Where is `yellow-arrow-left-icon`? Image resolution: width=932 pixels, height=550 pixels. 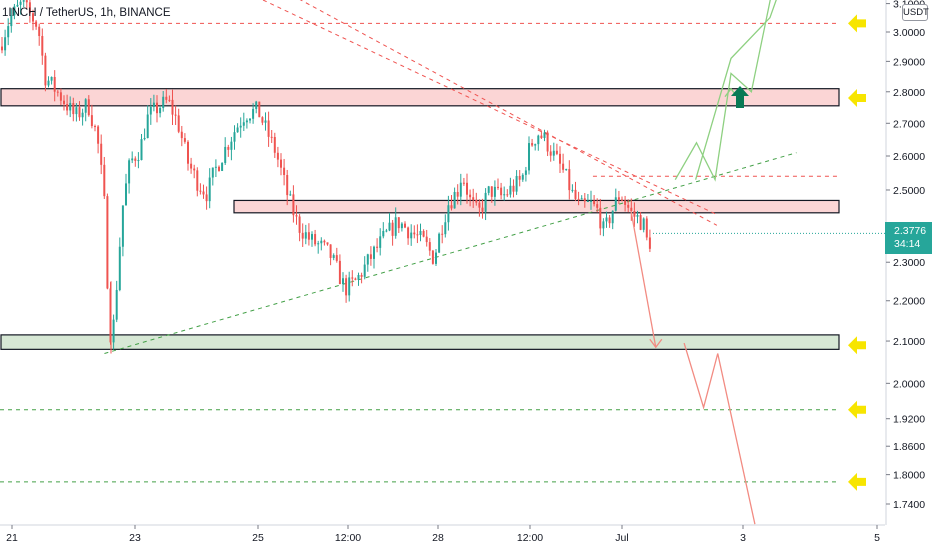
yellow-arrow-left-icon is located at coordinates (857, 409).